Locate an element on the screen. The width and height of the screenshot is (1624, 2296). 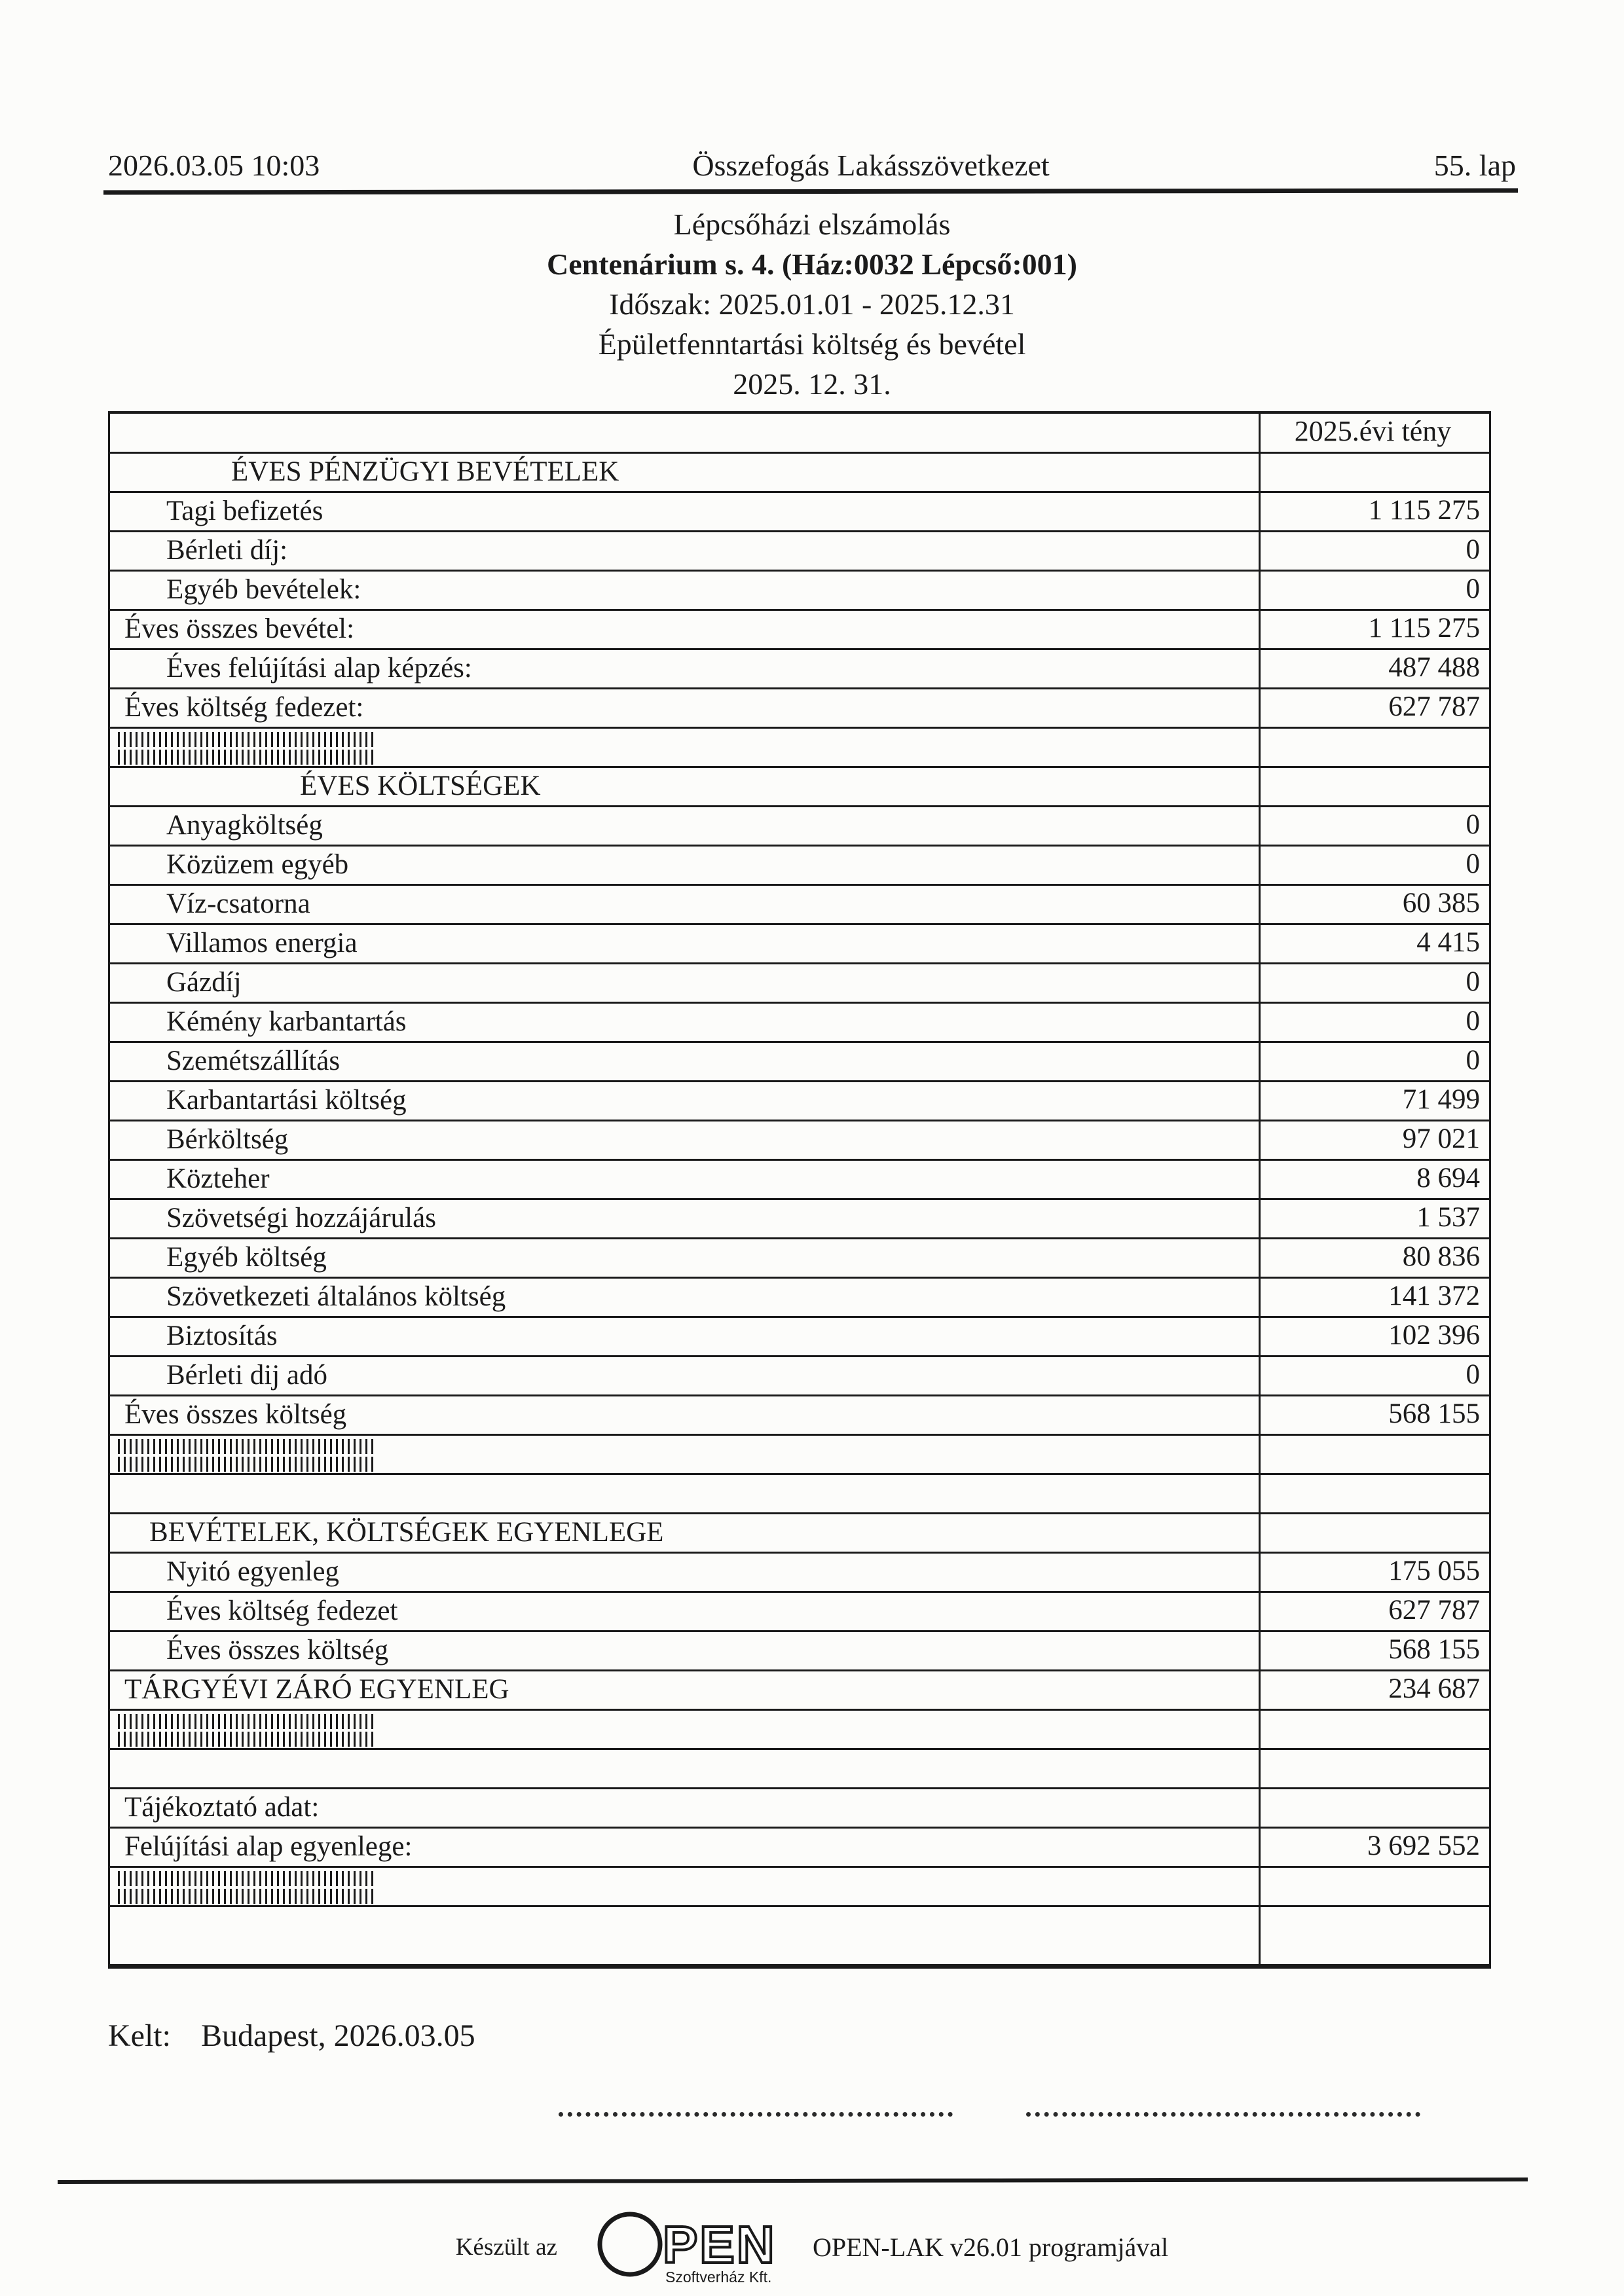
row-value: 234 687 is located at coordinates (1374, 1690).